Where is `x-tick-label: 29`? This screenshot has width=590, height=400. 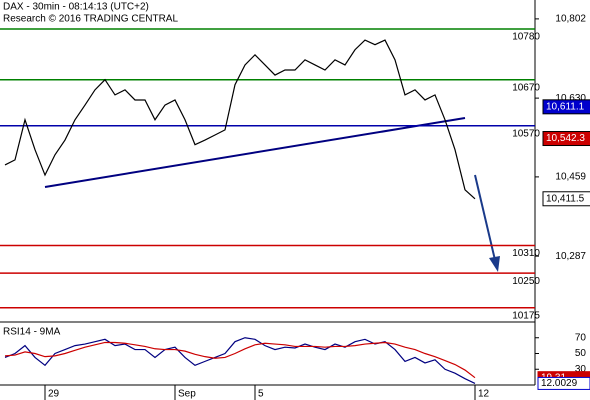
x-tick-label: 29 is located at coordinates (54, 394).